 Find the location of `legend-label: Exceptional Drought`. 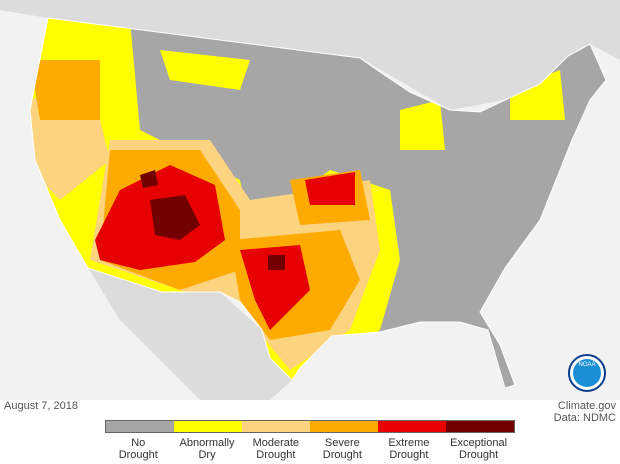

legend-label: Exceptional Drought is located at coordinates (479, 449).